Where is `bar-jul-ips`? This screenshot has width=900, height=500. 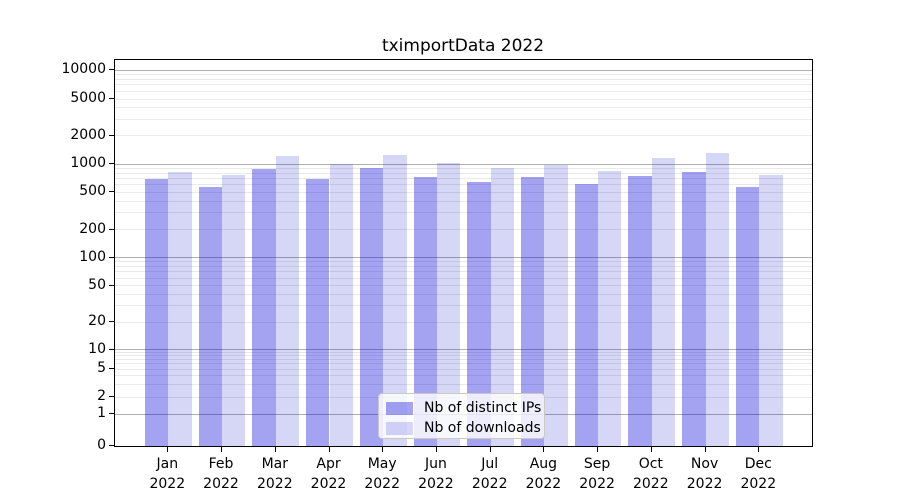 bar-jul-ips is located at coordinates (479, 314).